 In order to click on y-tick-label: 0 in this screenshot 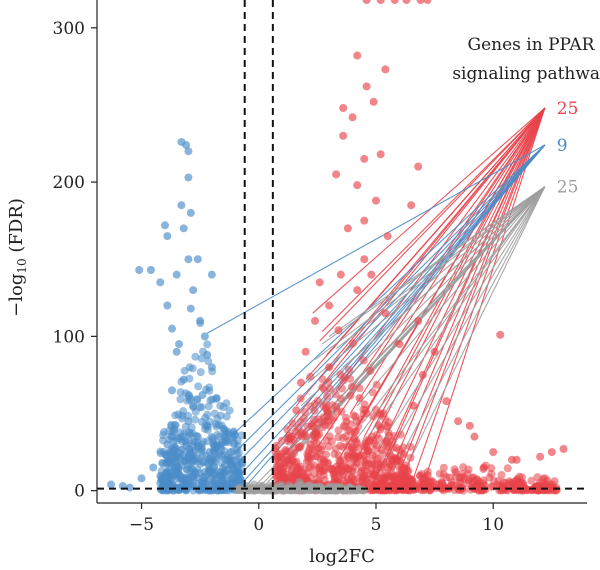, I will do `click(79, 492)`.